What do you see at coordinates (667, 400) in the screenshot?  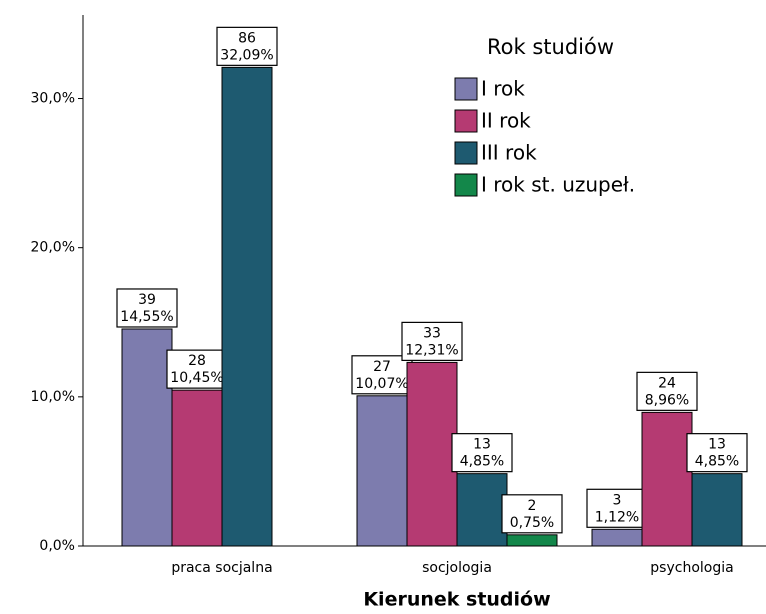 I see `value-label: 8,96%` at bounding box center [667, 400].